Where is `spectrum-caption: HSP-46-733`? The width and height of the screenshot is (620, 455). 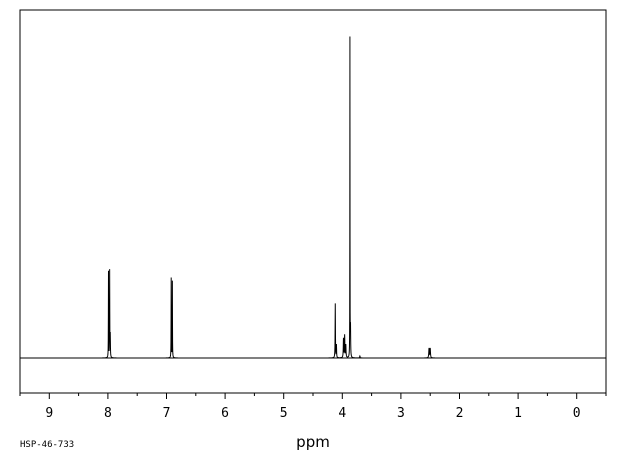 spectrum-caption: HSP-46-733 is located at coordinates (47, 445).